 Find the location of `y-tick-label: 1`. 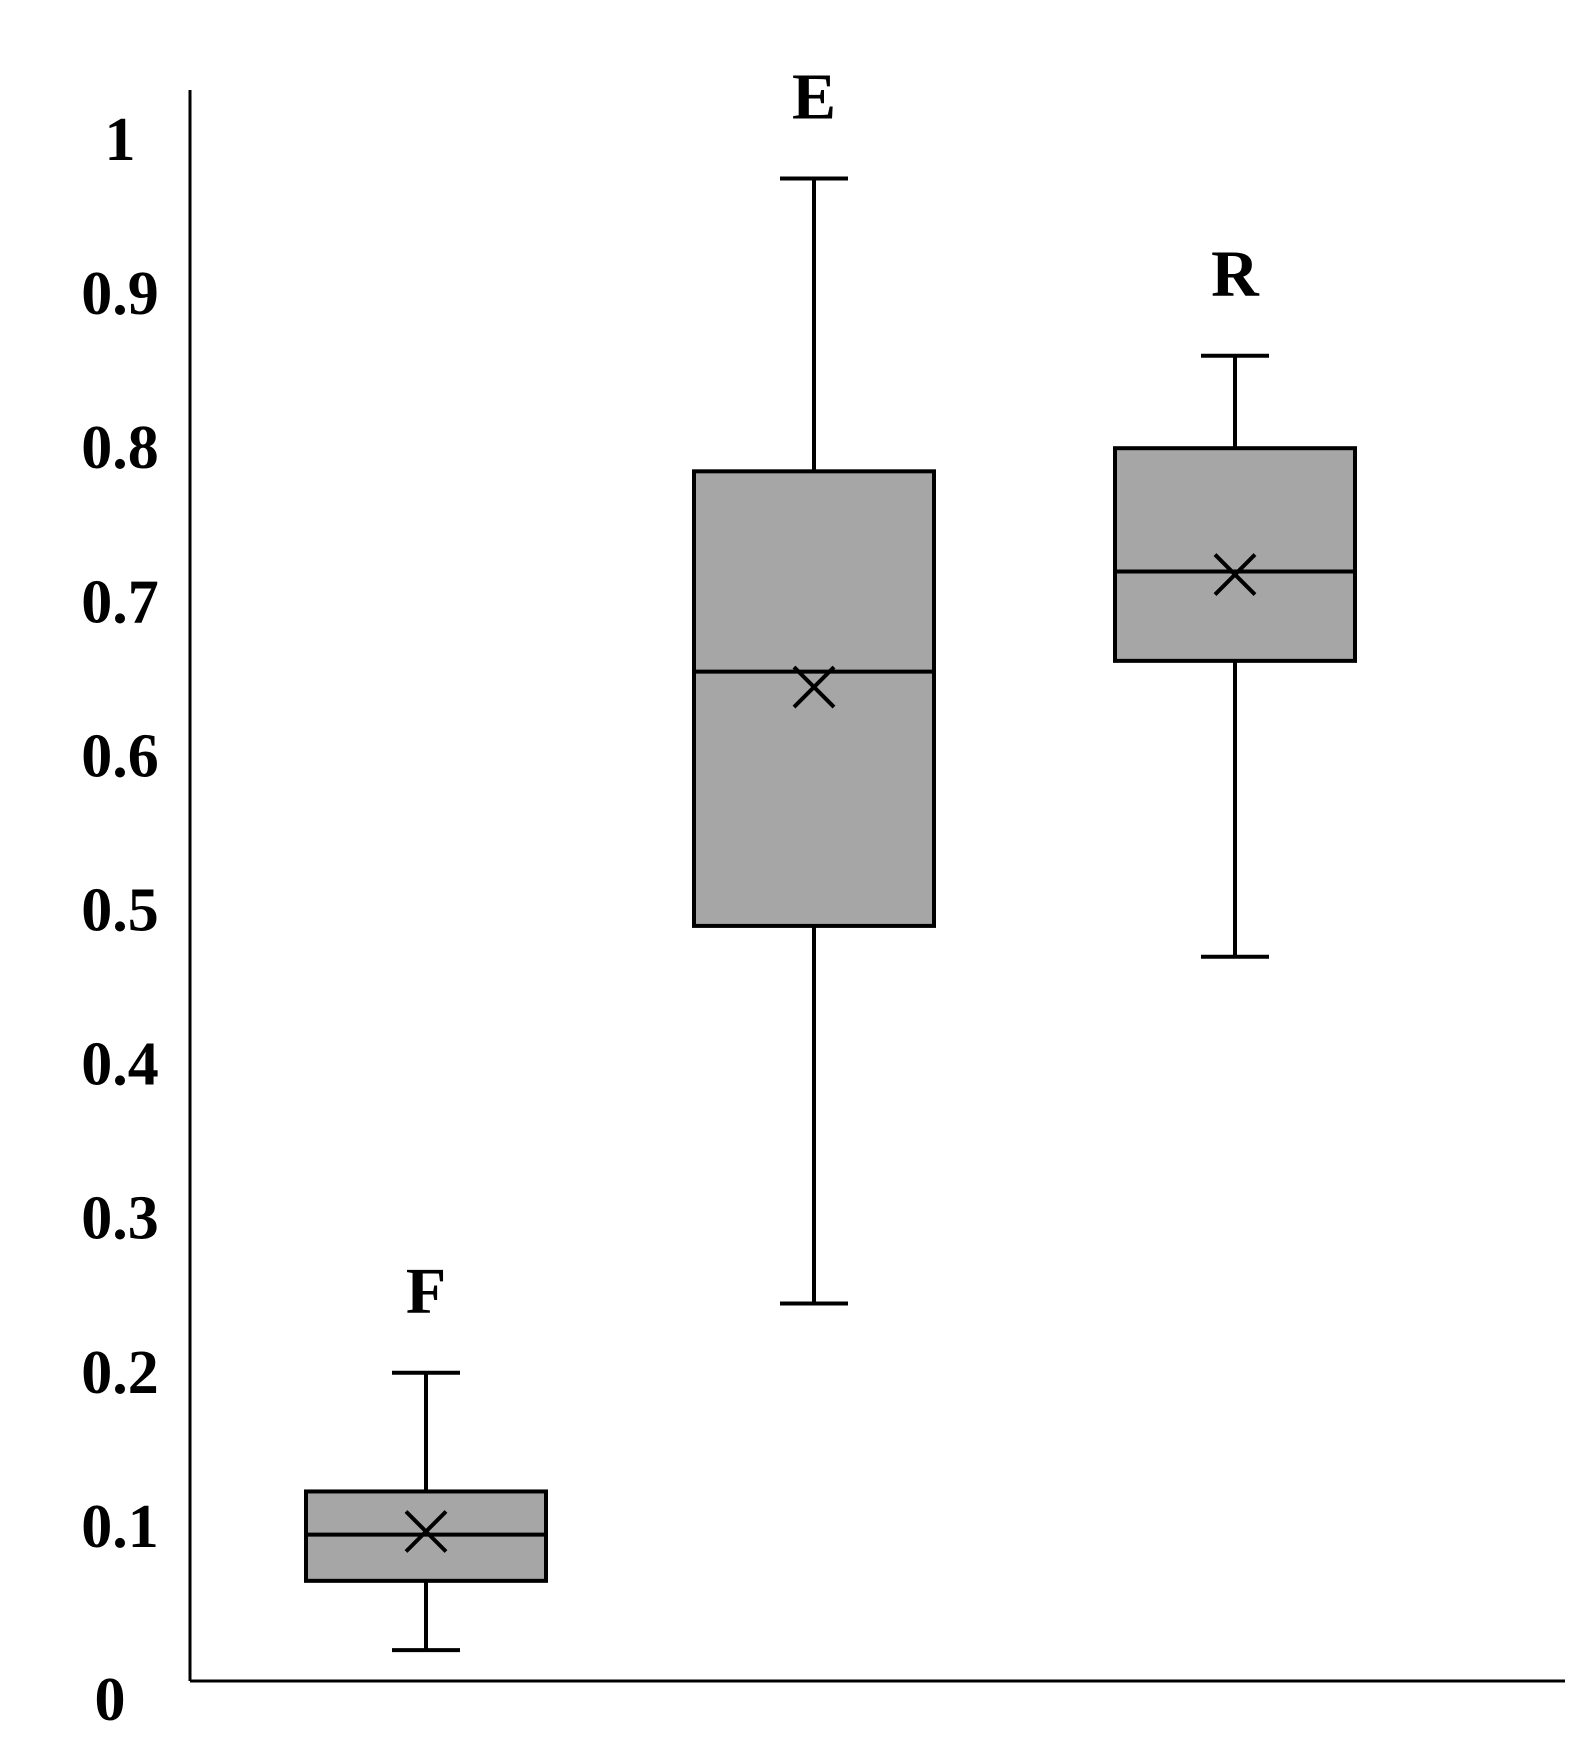

y-tick-label: 1 is located at coordinates (120, 140).